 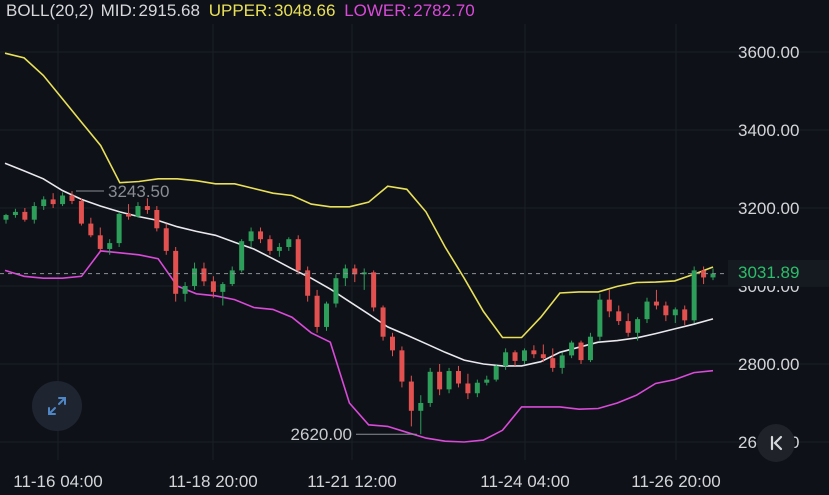 What do you see at coordinates (444, 10) in the screenshot?
I see `lower-value: 2782.70` at bounding box center [444, 10].